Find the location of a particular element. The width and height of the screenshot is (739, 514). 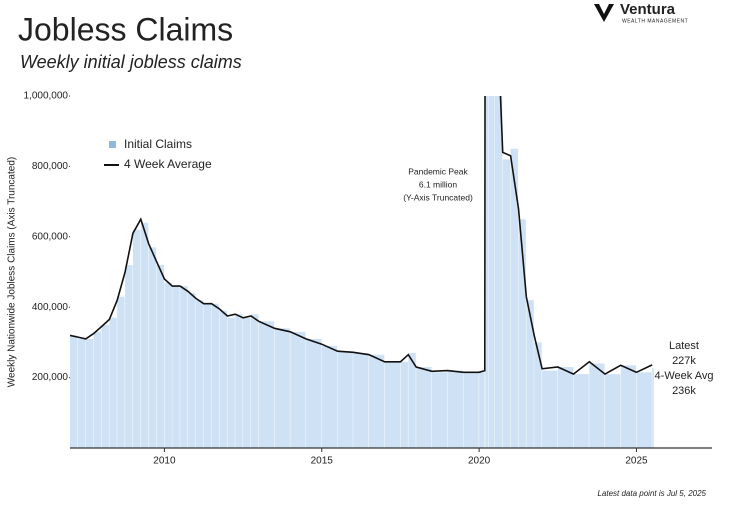

annotation: 6.1 million is located at coordinates (438, 184).